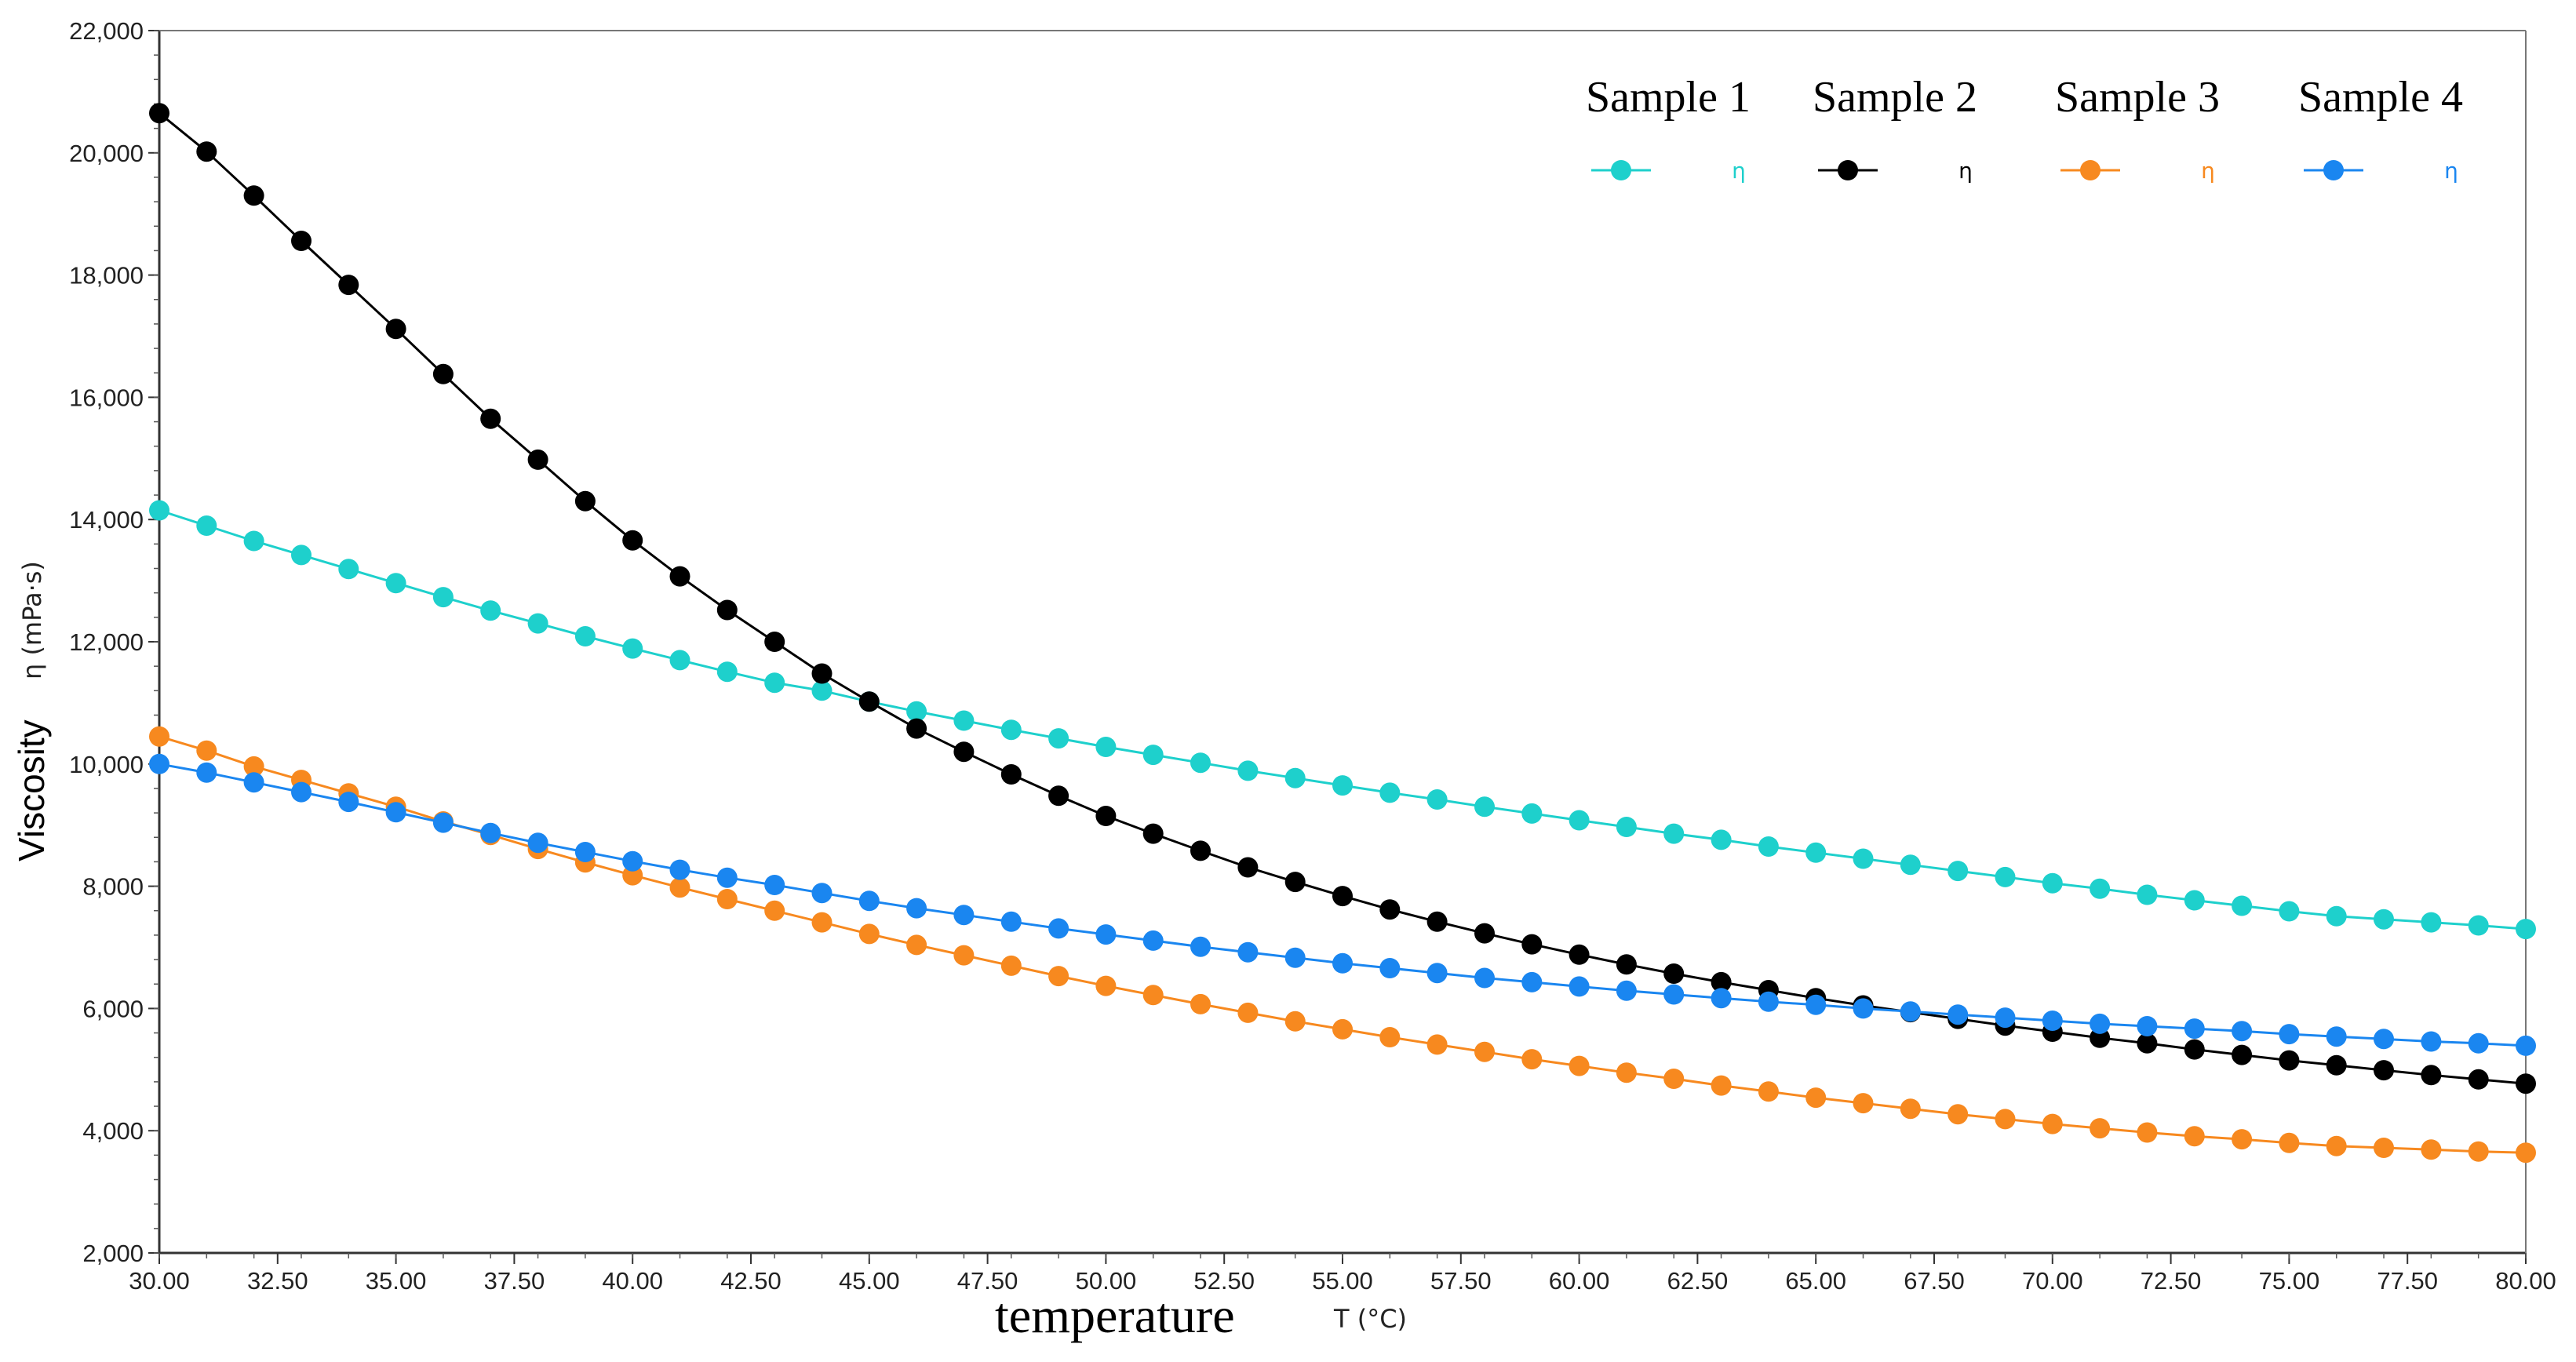  Describe the element at coordinates (2137, 128) in the screenshot. I see `legend-item: Sample 3 η` at that location.